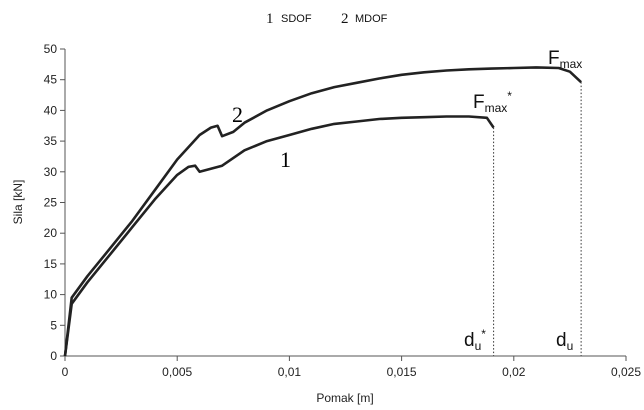 The height and width of the screenshot is (410, 644). What do you see at coordinates (570, 346) in the screenshot?
I see `du-sub: u` at bounding box center [570, 346].